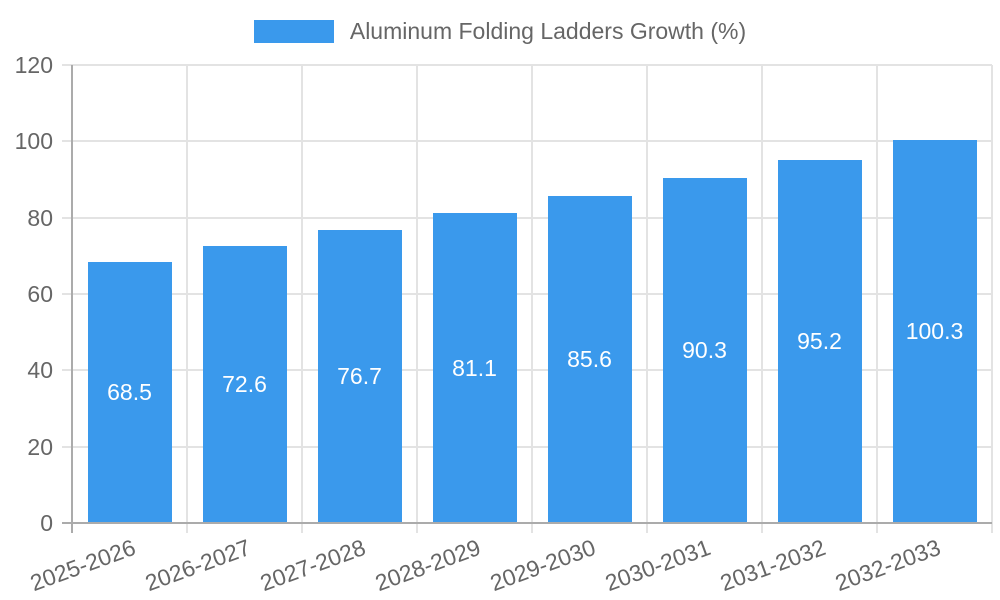 Image resolution: width=1000 pixels, height=600 pixels. I want to click on bar: 90.3, so click(704, 350).